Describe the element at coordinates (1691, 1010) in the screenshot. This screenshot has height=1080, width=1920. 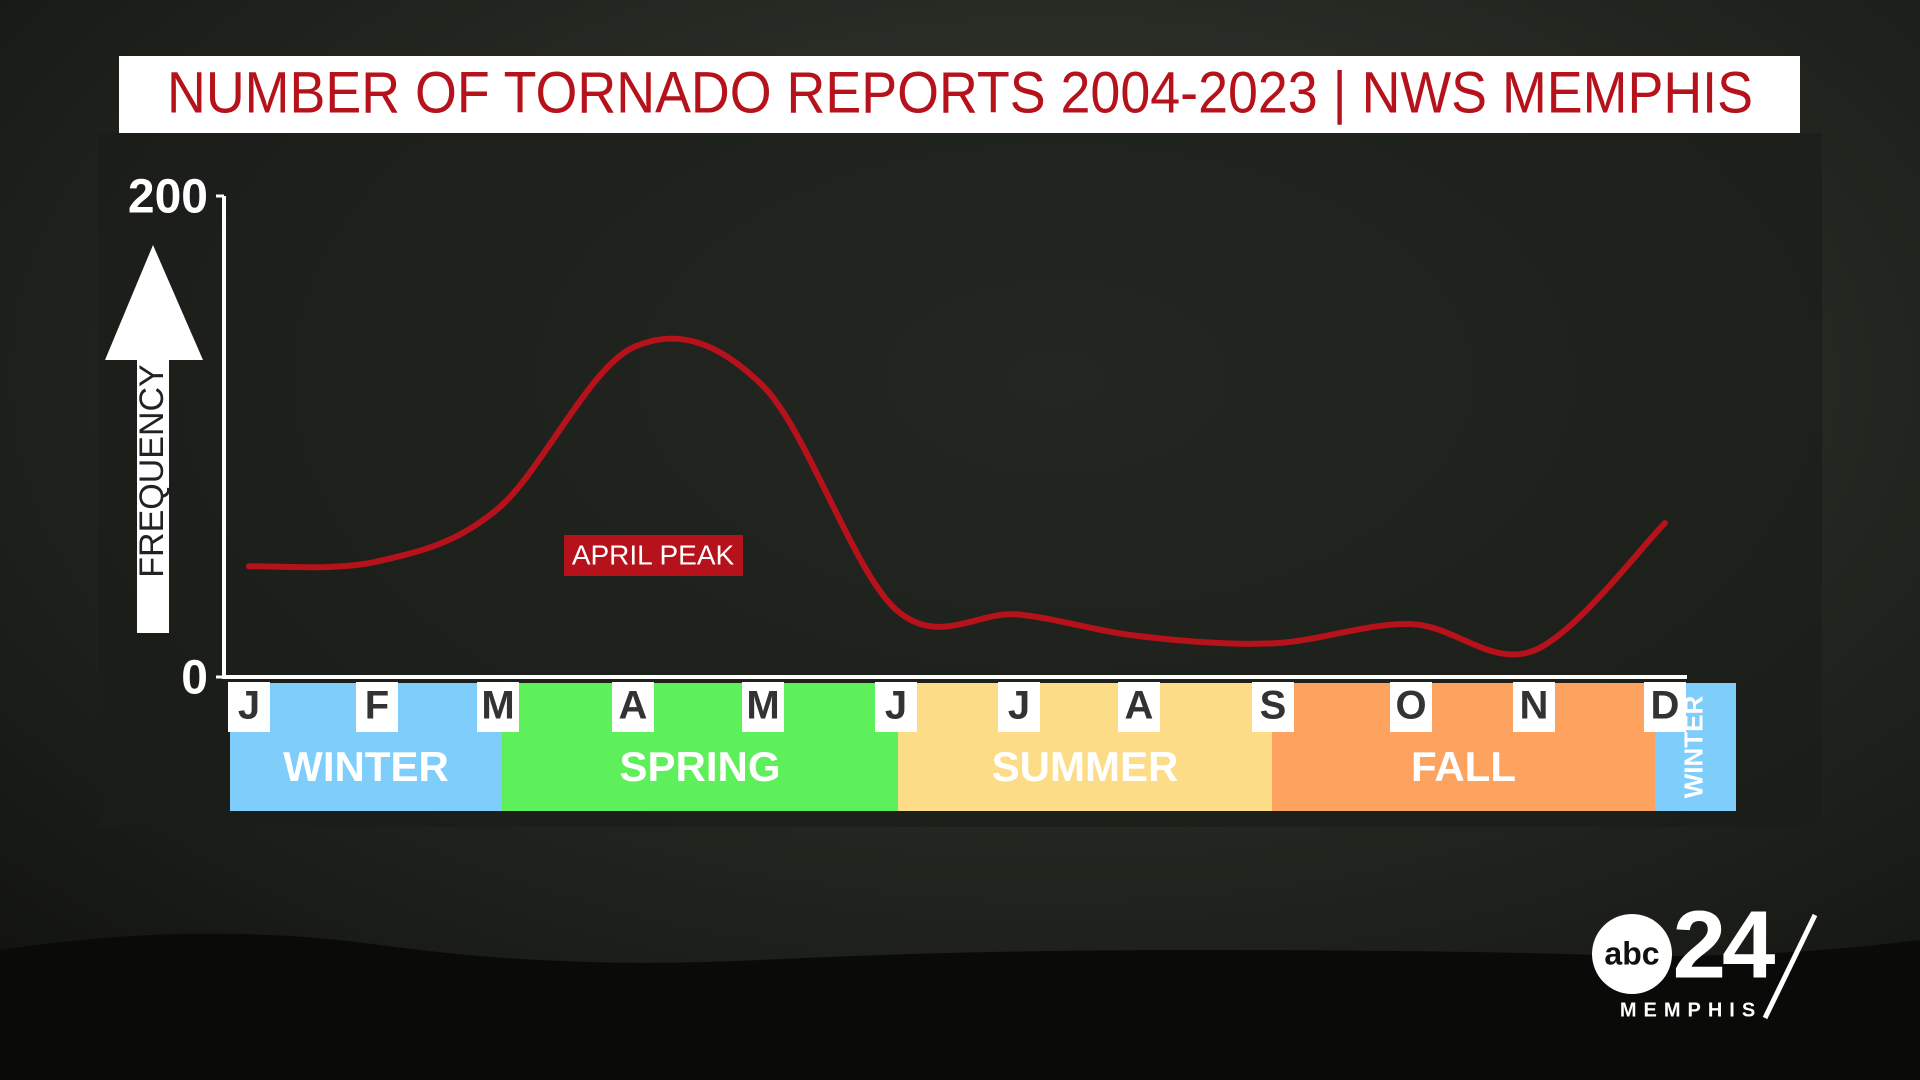
I see `logo-city: MEMPHIS` at that location.